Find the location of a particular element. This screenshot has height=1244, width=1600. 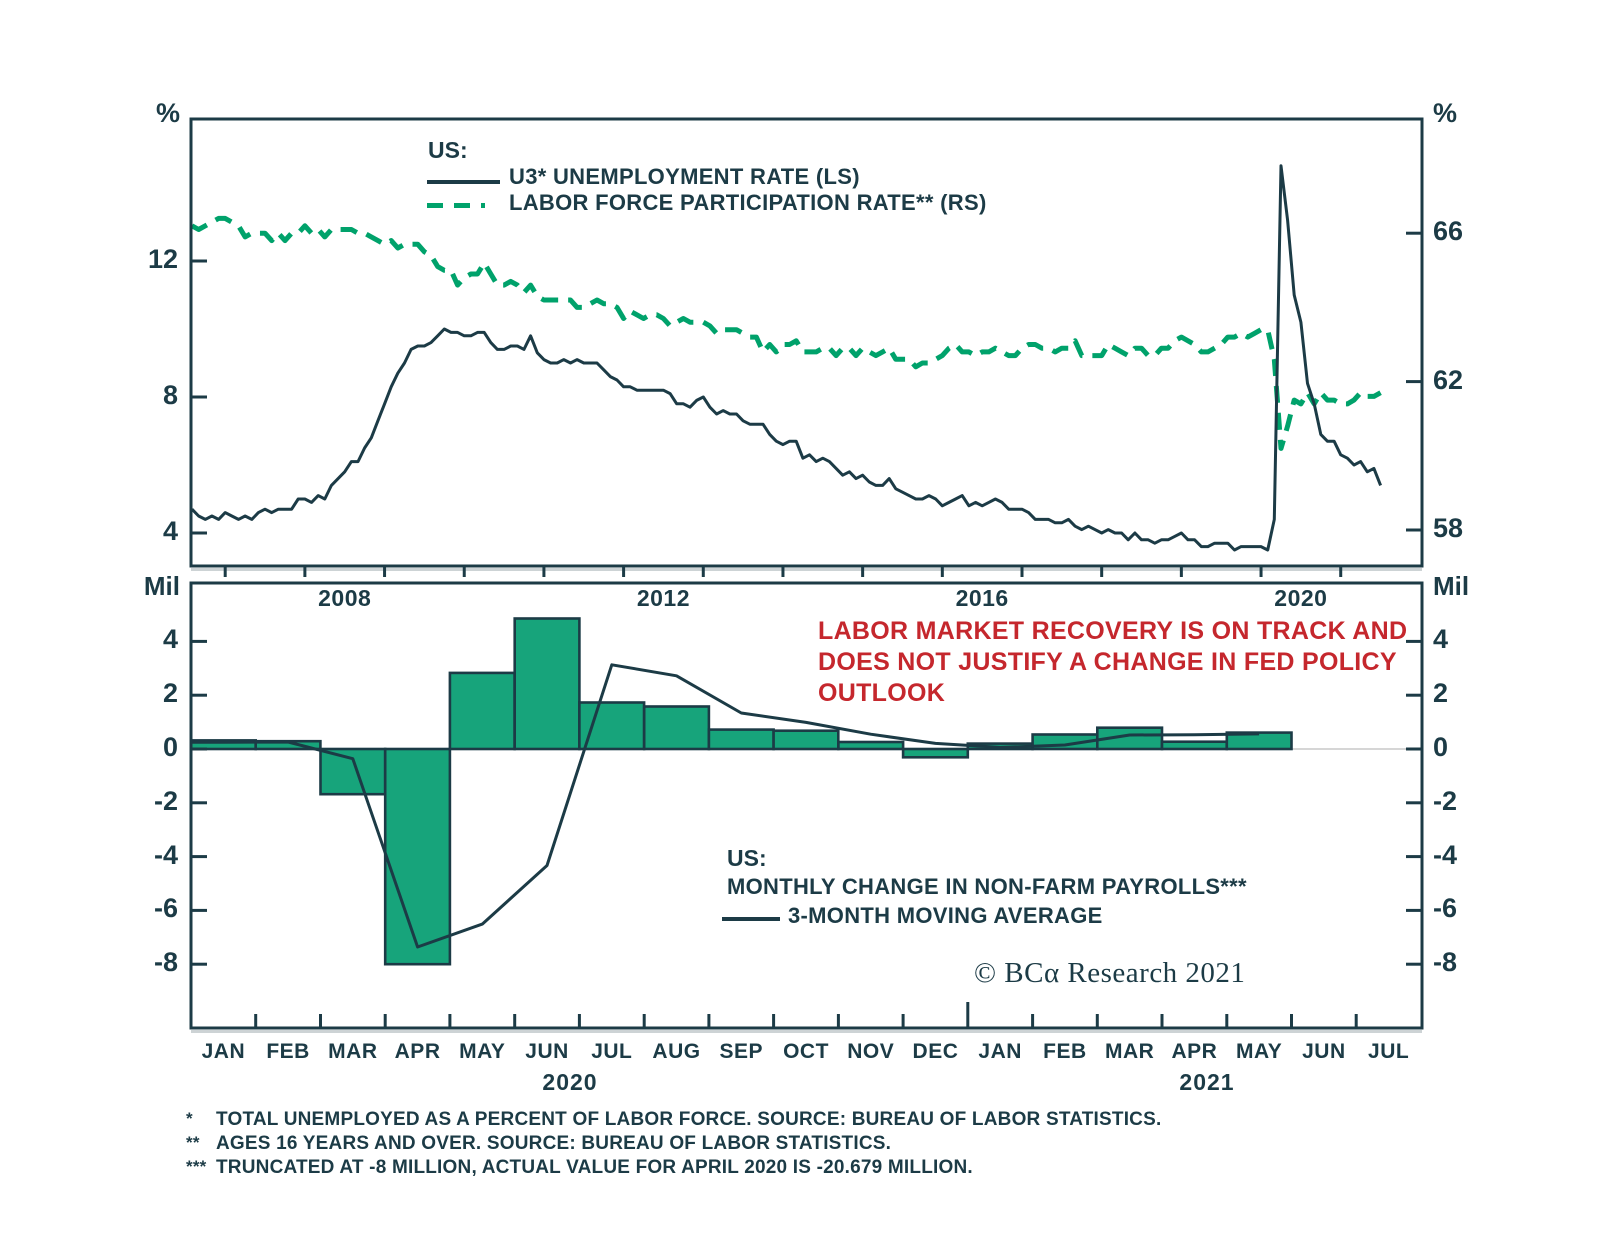

x-axis-year-2020-label: 2020 is located at coordinates (570, 1082).